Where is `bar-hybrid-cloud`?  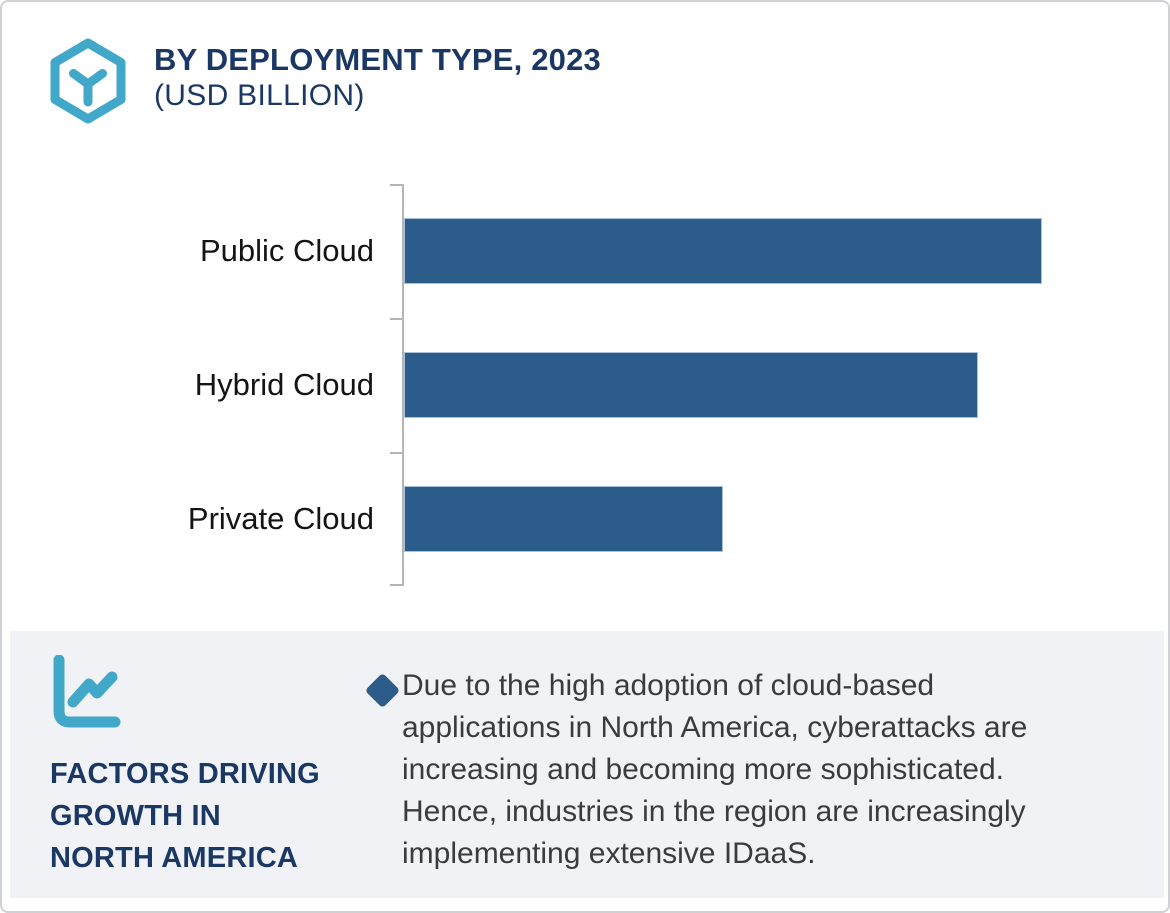
bar-hybrid-cloud is located at coordinates (691, 385).